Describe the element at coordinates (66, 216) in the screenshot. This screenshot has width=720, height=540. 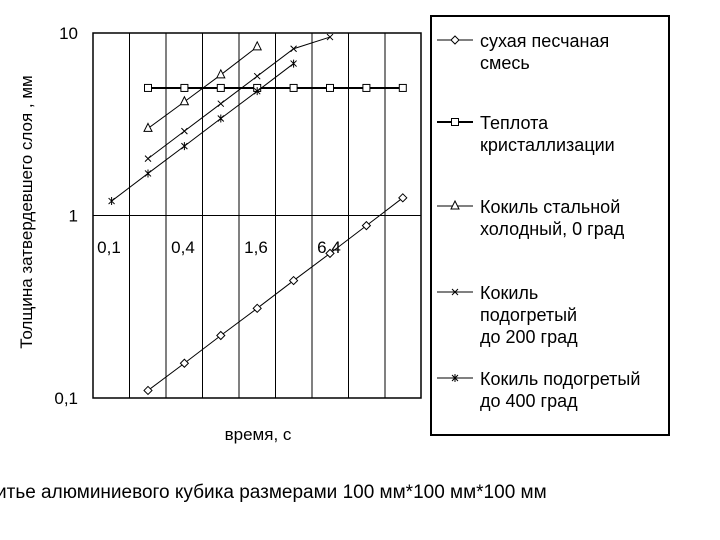
I see `y-tick-labels: 0,1 1 10` at that location.